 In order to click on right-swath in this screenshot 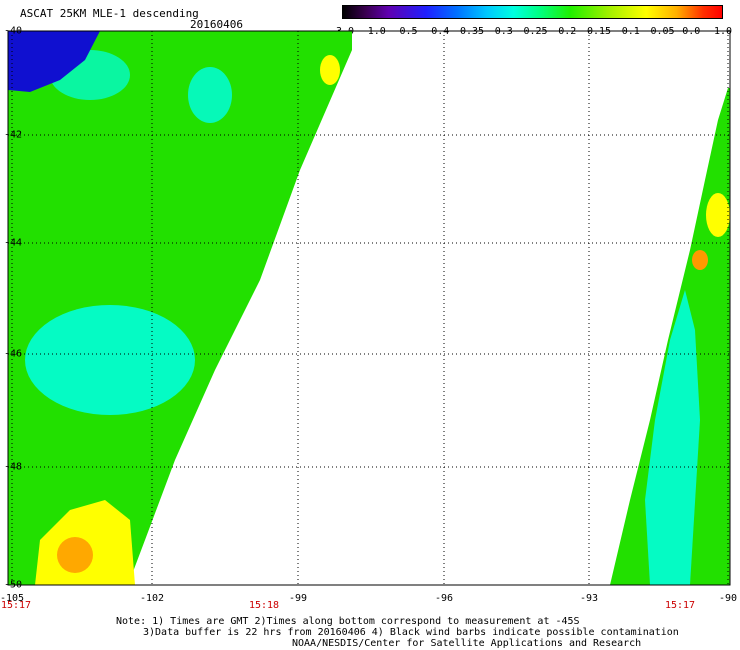, I will do `click(670, 336)`.